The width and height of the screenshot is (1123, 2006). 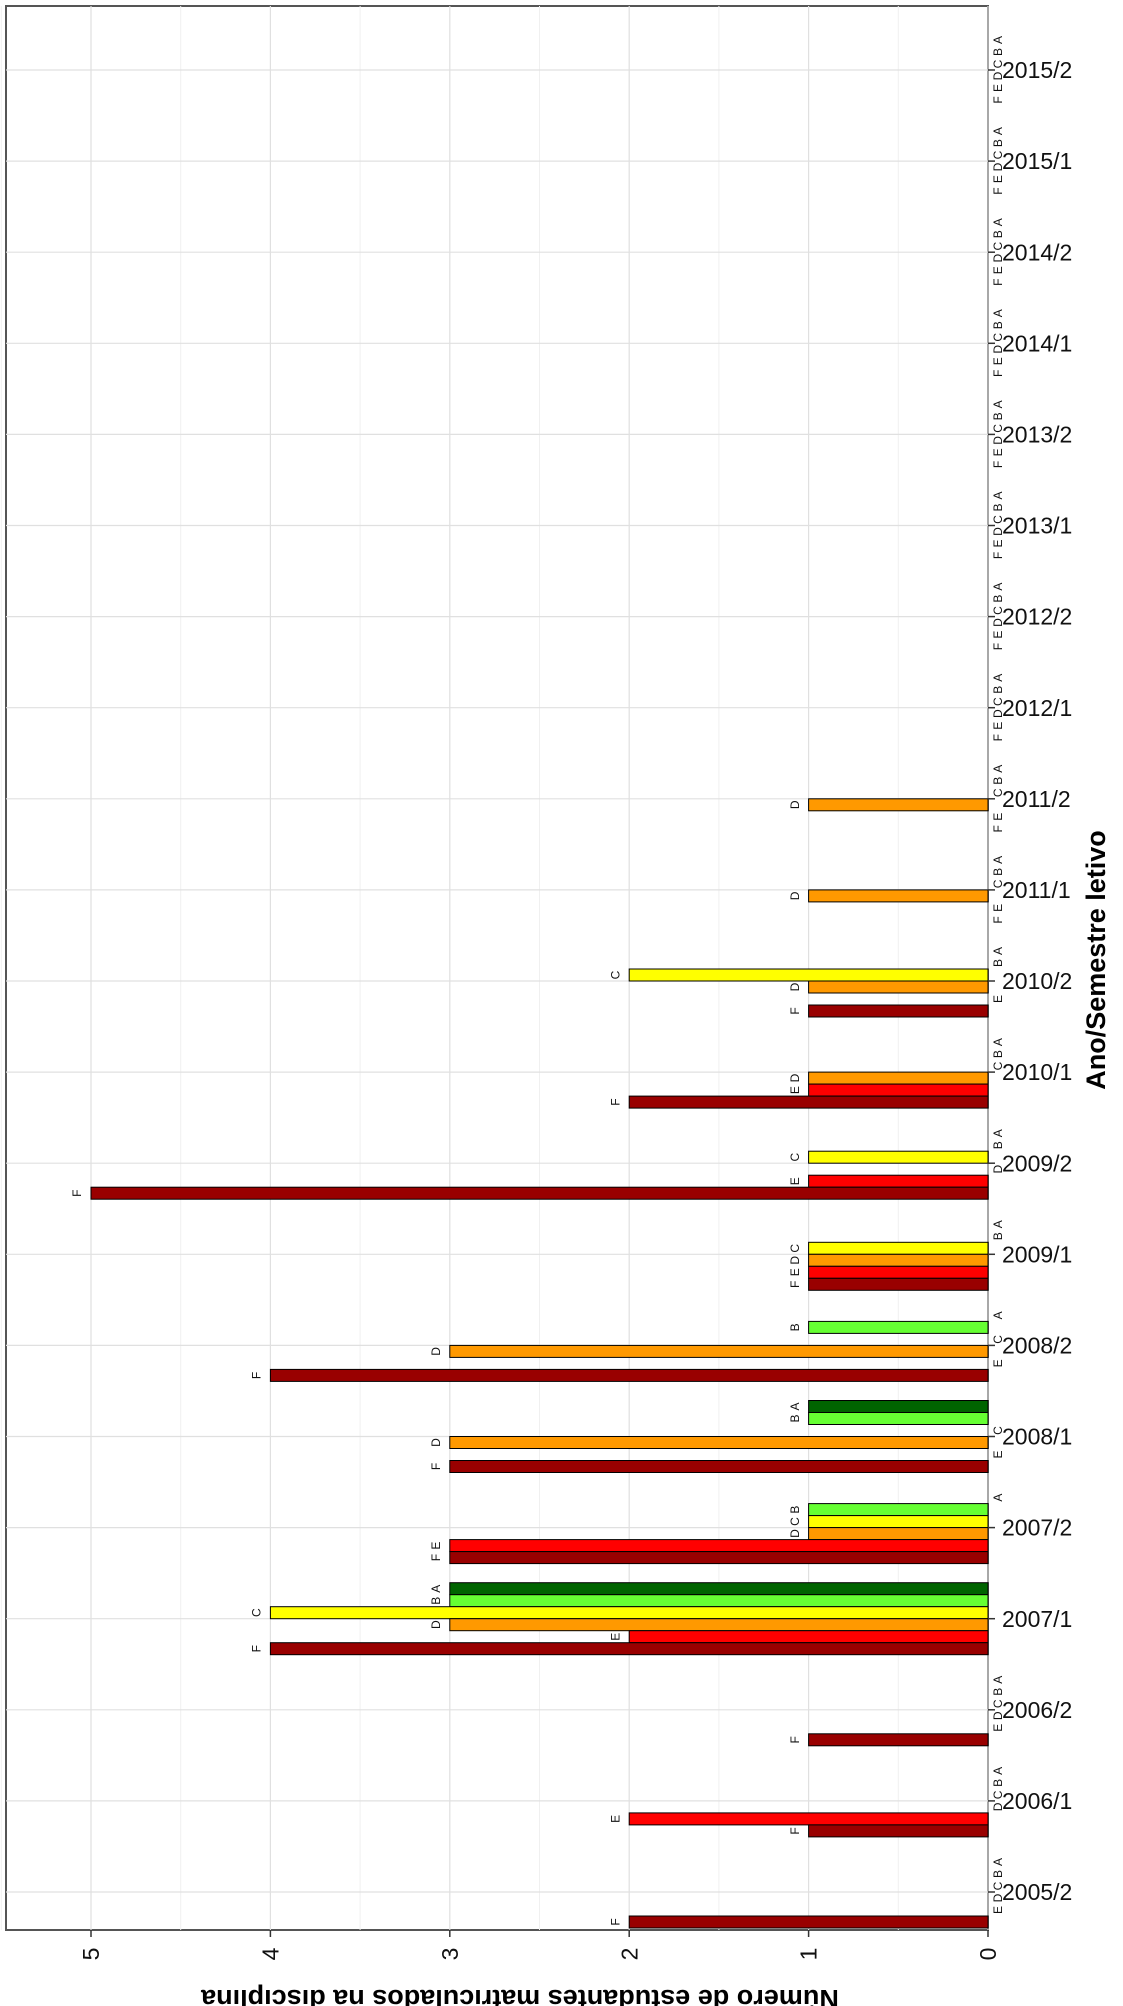 What do you see at coordinates (795, 1521) in the screenshot?
I see `bar-label-2007-2-C: C` at bounding box center [795, 1521].